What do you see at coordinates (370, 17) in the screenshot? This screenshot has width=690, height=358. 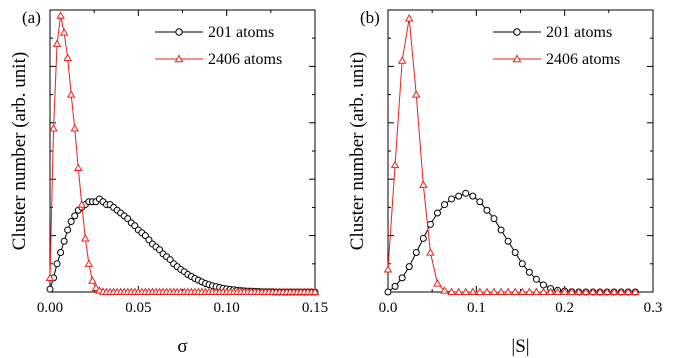 I see `panel-label: (b)` at bounding box center [370, 17].